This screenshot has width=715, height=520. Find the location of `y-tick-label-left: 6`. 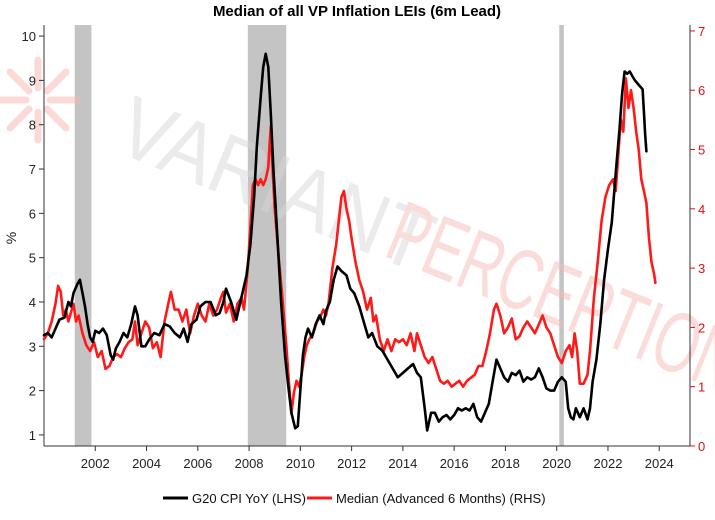

y-tick-label-left: 6 is located at coordinates (32, 213).